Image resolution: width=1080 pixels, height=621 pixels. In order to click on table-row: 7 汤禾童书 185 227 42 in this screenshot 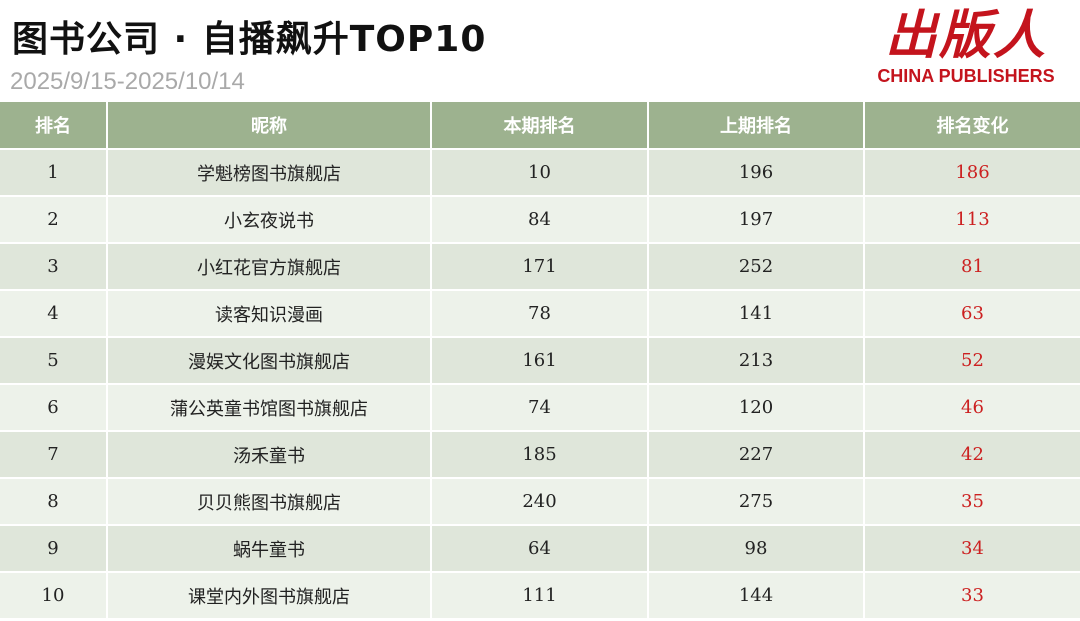, I will do `click(540, 454)`.